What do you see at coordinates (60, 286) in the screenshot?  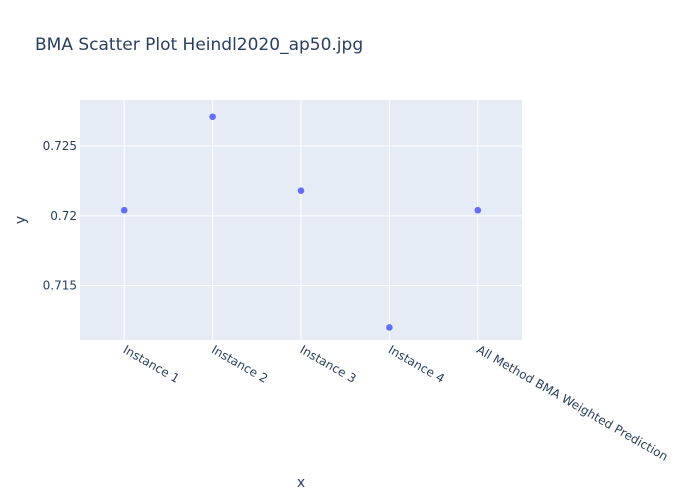 I see `y-tick-label: 0.715` at bounding box center [60, 286].